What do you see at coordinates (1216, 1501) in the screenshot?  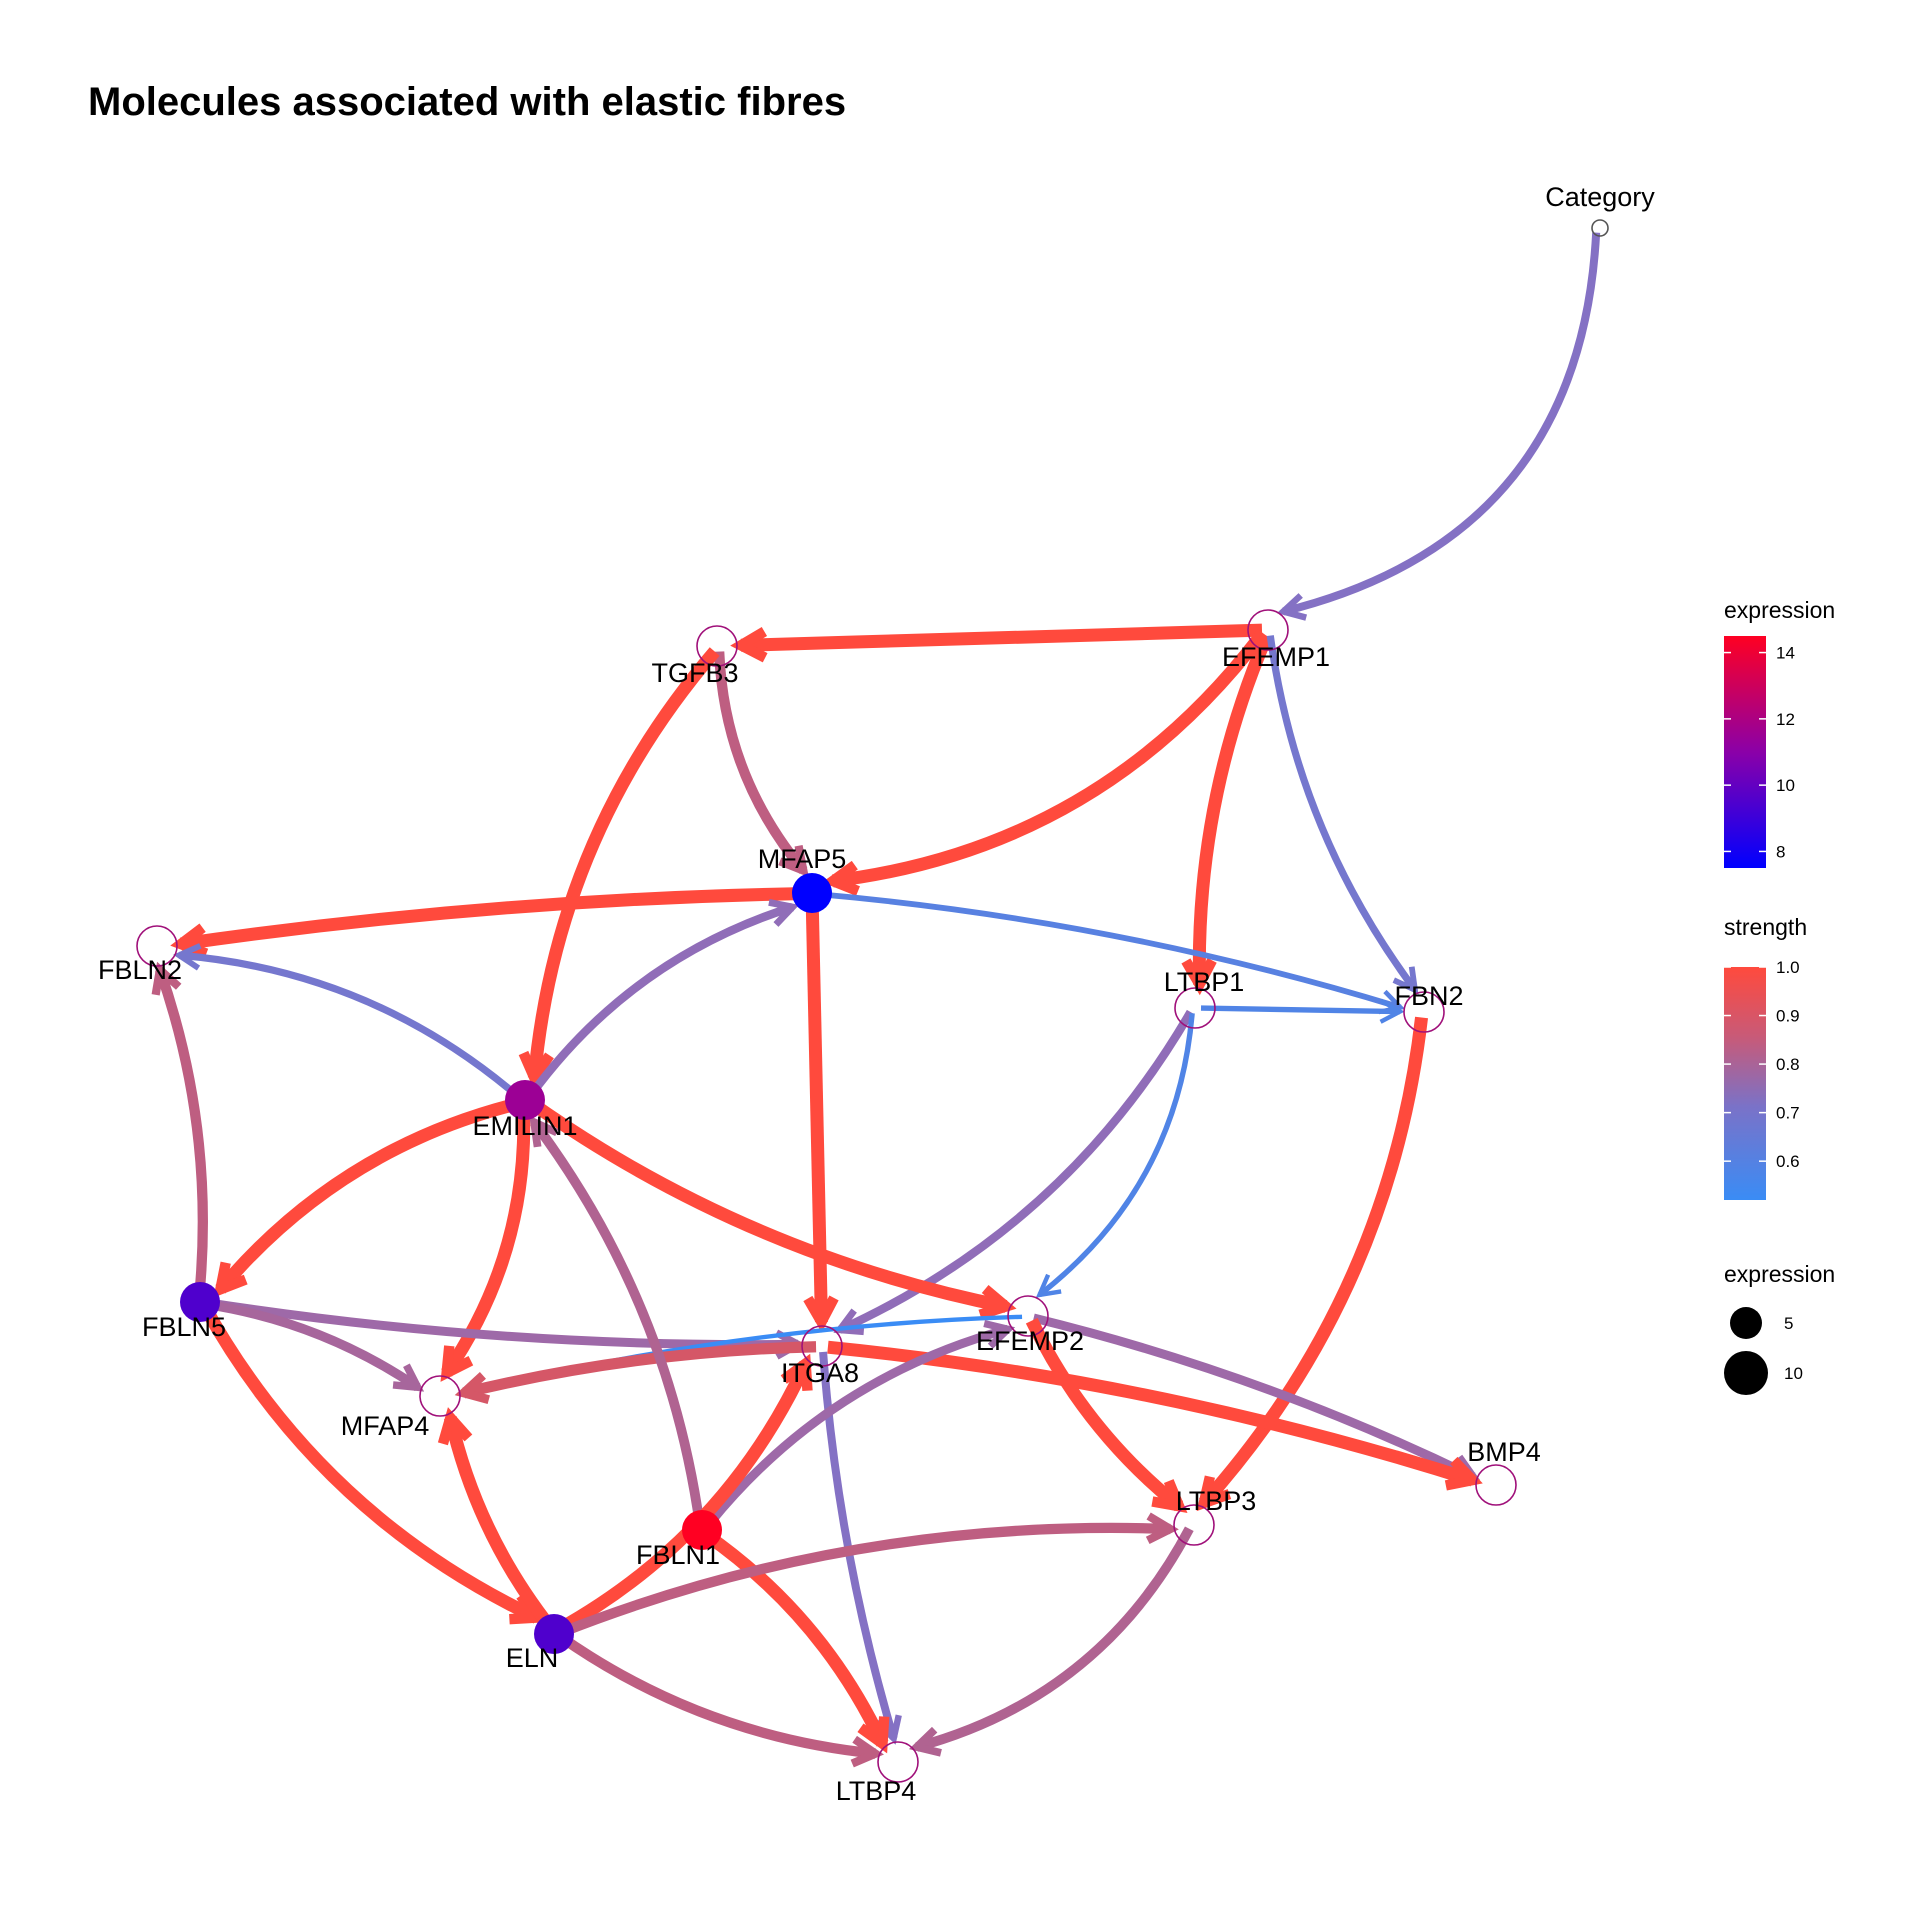 I see `node-label-ltbp3: LTBP3` at bounding box center [1216, 1501].